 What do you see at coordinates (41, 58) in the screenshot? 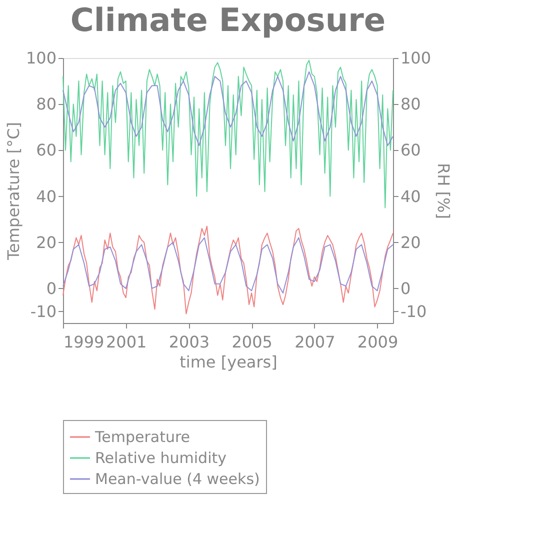
I see `y-tick-label: 100` at bounding box center [41, 58].